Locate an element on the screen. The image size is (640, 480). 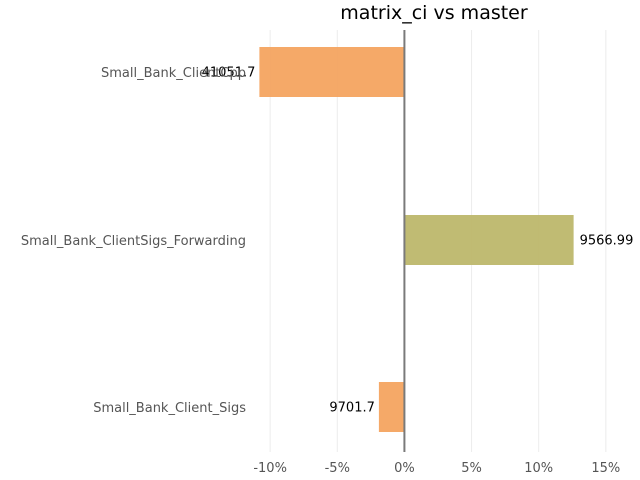
x-tick-label: -5% is located at coordinates (337, 468).